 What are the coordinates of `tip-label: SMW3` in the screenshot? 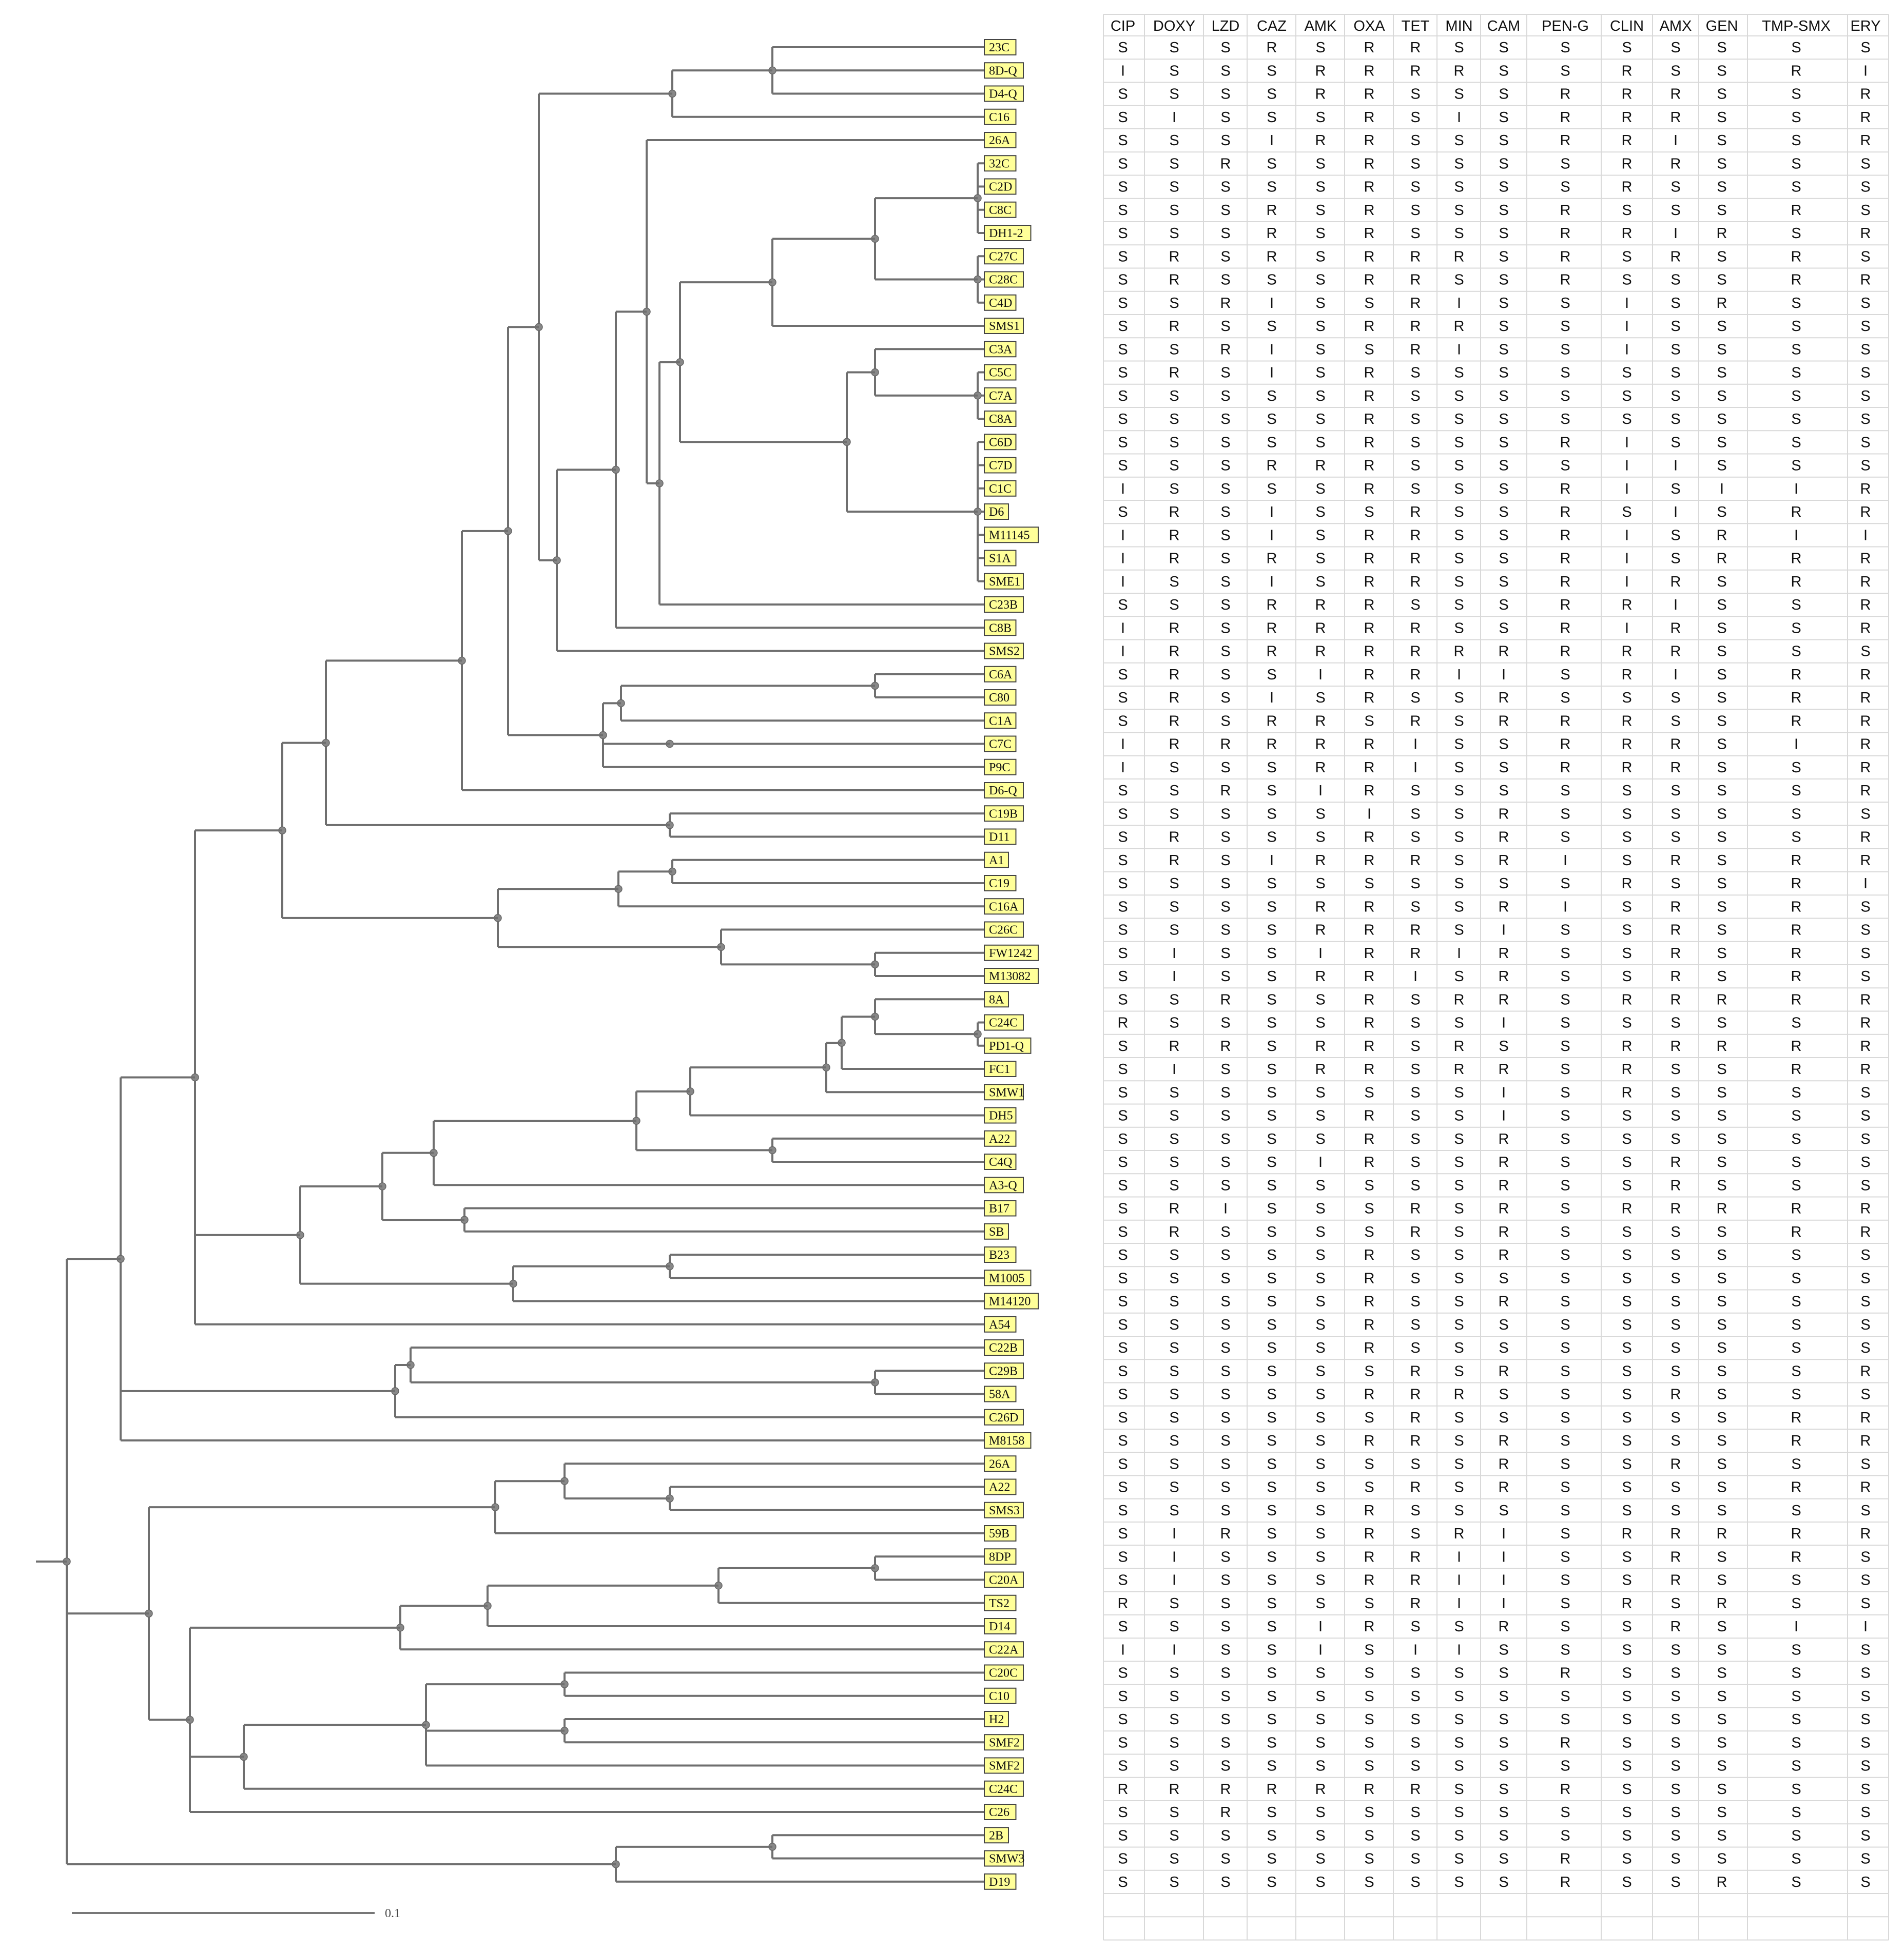 It's located at (1004, 1858).